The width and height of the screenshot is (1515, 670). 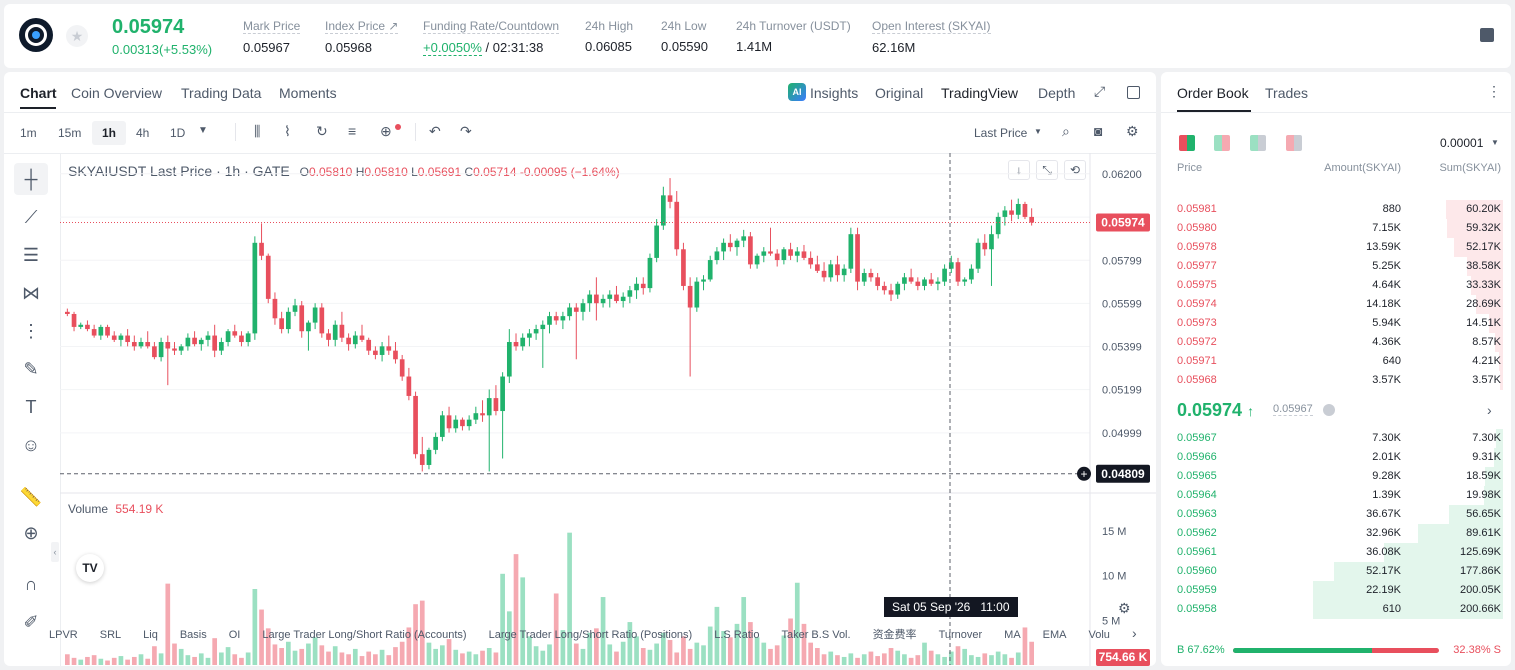 What do you see at coordinates (203, 130) in the screenshot?
I see `interval-dropdown-icon: ▼` at bounding box center [203, 130].